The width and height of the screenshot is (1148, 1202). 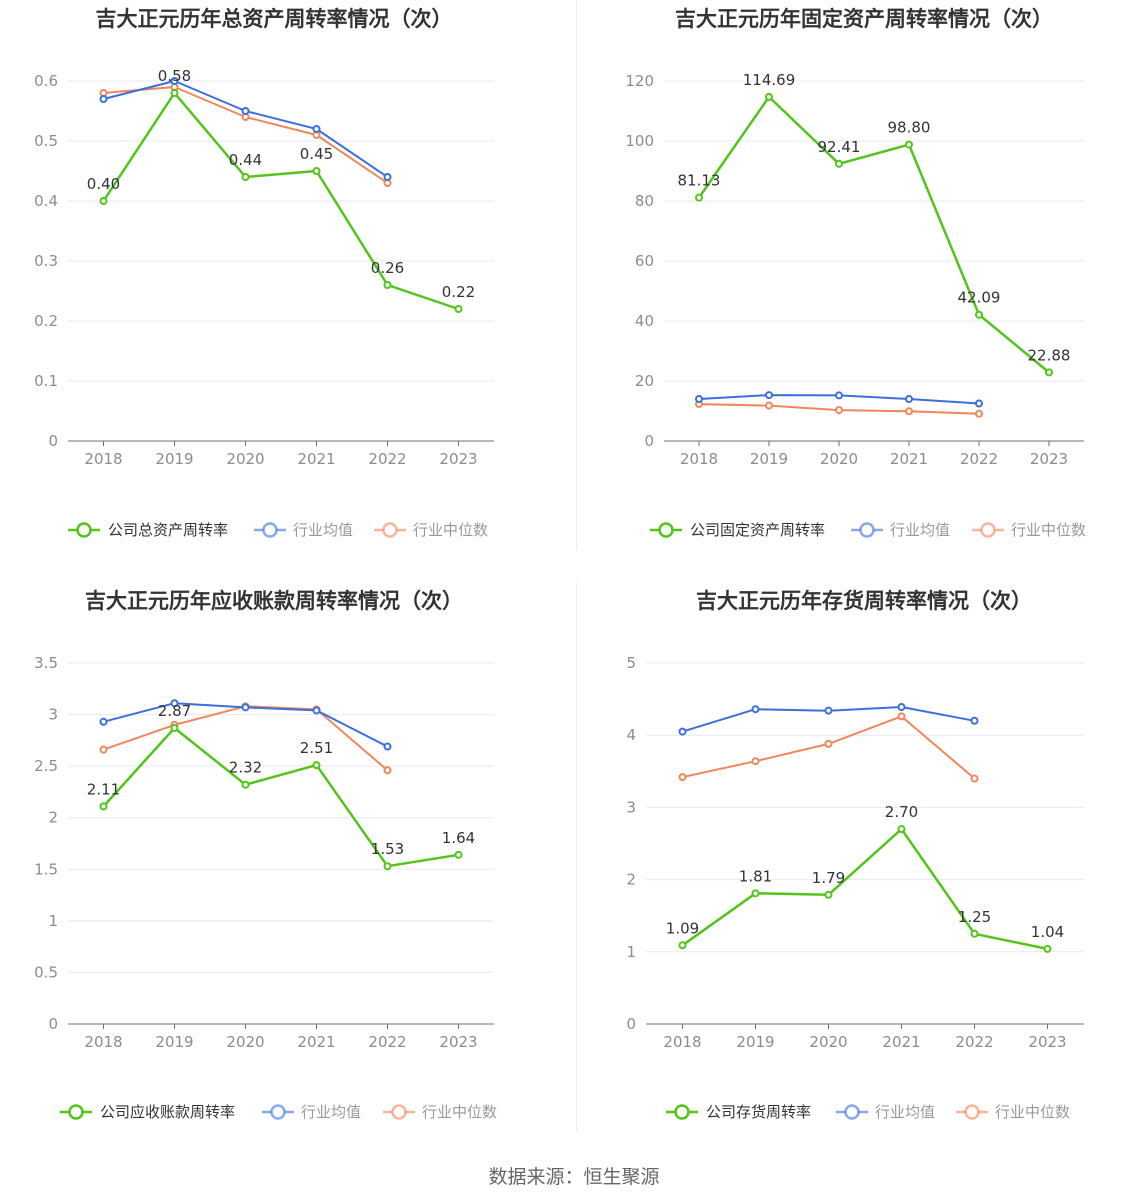 What do you see at coordinates (148, 530) in the screenshot?
I see `legend-item-company: 公司总资产周转率` at bounding box center [148, 530].